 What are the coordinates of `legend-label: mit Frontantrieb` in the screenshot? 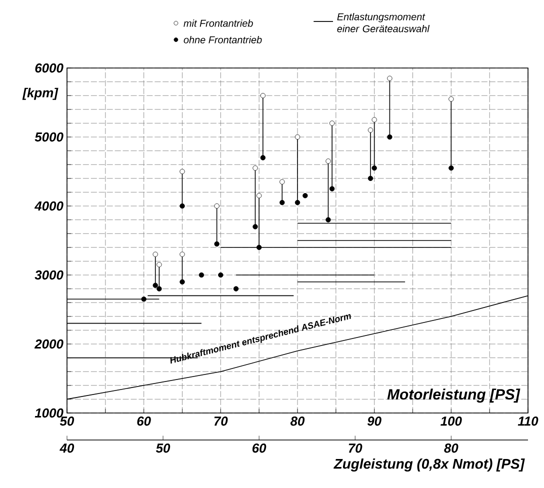 It's located at (218, 23).